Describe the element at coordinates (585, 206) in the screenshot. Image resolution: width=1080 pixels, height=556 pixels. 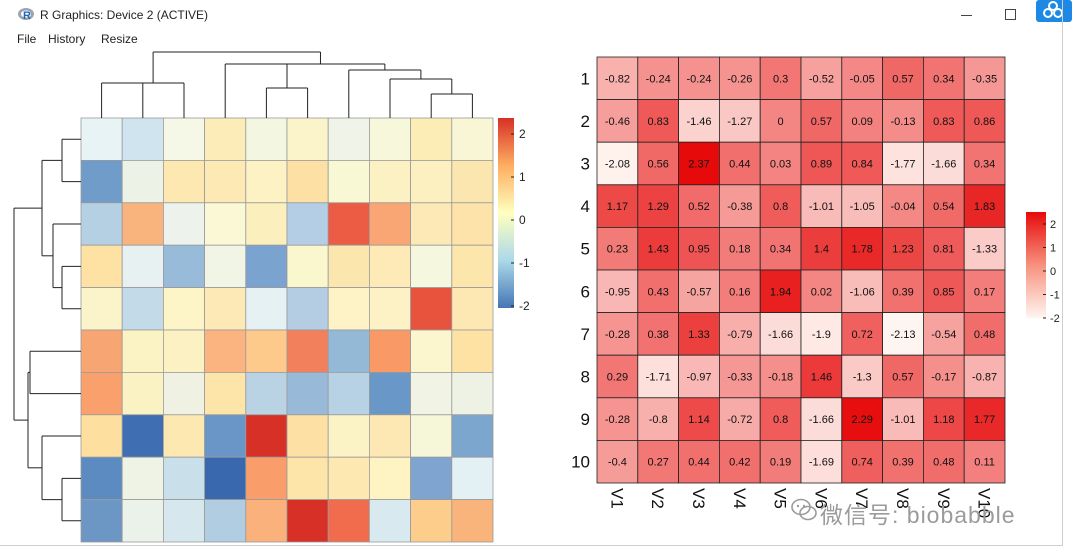
I see `row-label: 4` at that location.